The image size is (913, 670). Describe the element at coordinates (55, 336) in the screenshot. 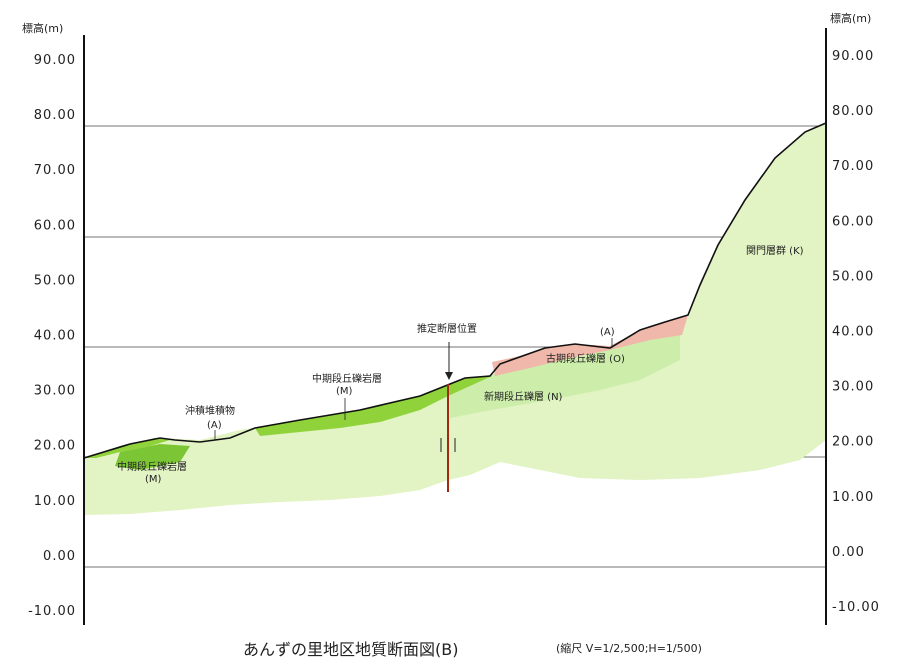

I see `left-tick-label: 40.00` at that location.